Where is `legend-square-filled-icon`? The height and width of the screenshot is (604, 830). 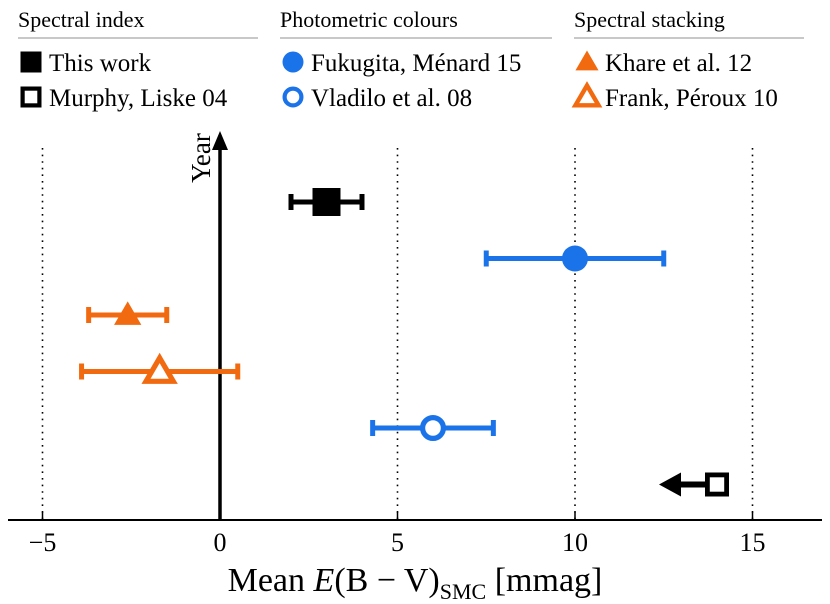 legend-square-filled-icon is located at coordinates (31, 62).